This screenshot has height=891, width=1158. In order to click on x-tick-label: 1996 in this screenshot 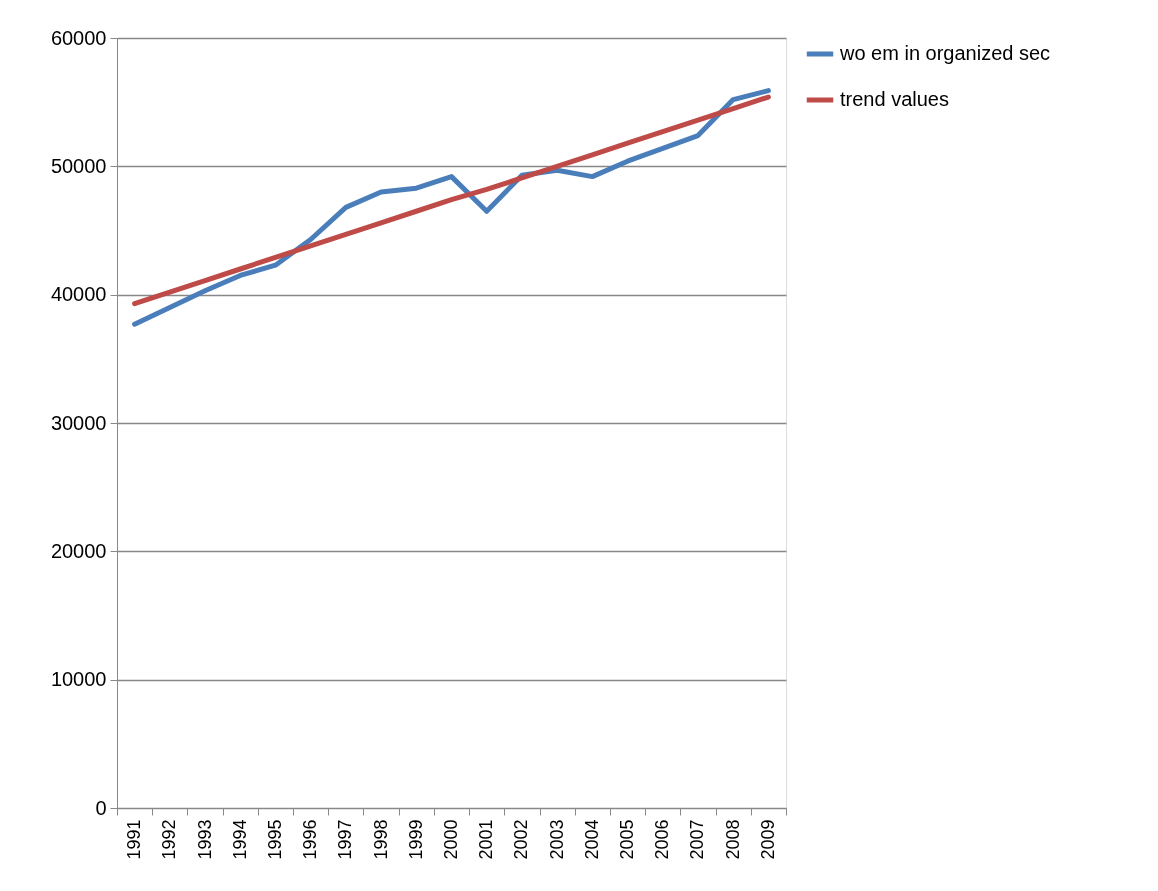, I will do `click(310, 839)`.